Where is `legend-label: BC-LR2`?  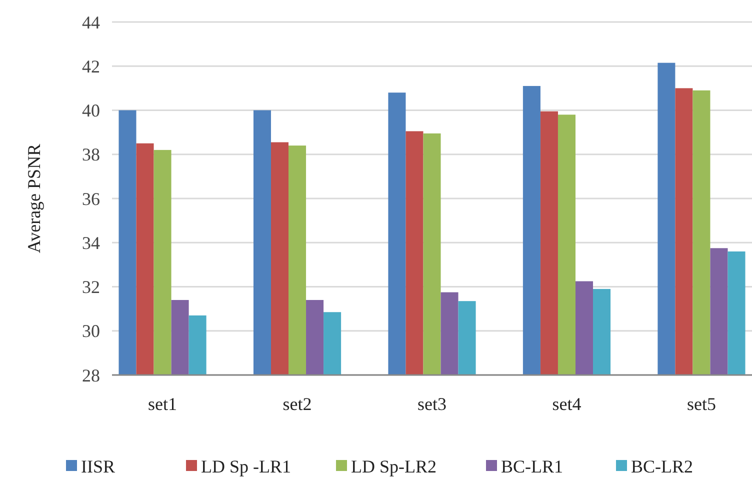 legend-label: BC-LR2 is located at coordinates (662, 466).